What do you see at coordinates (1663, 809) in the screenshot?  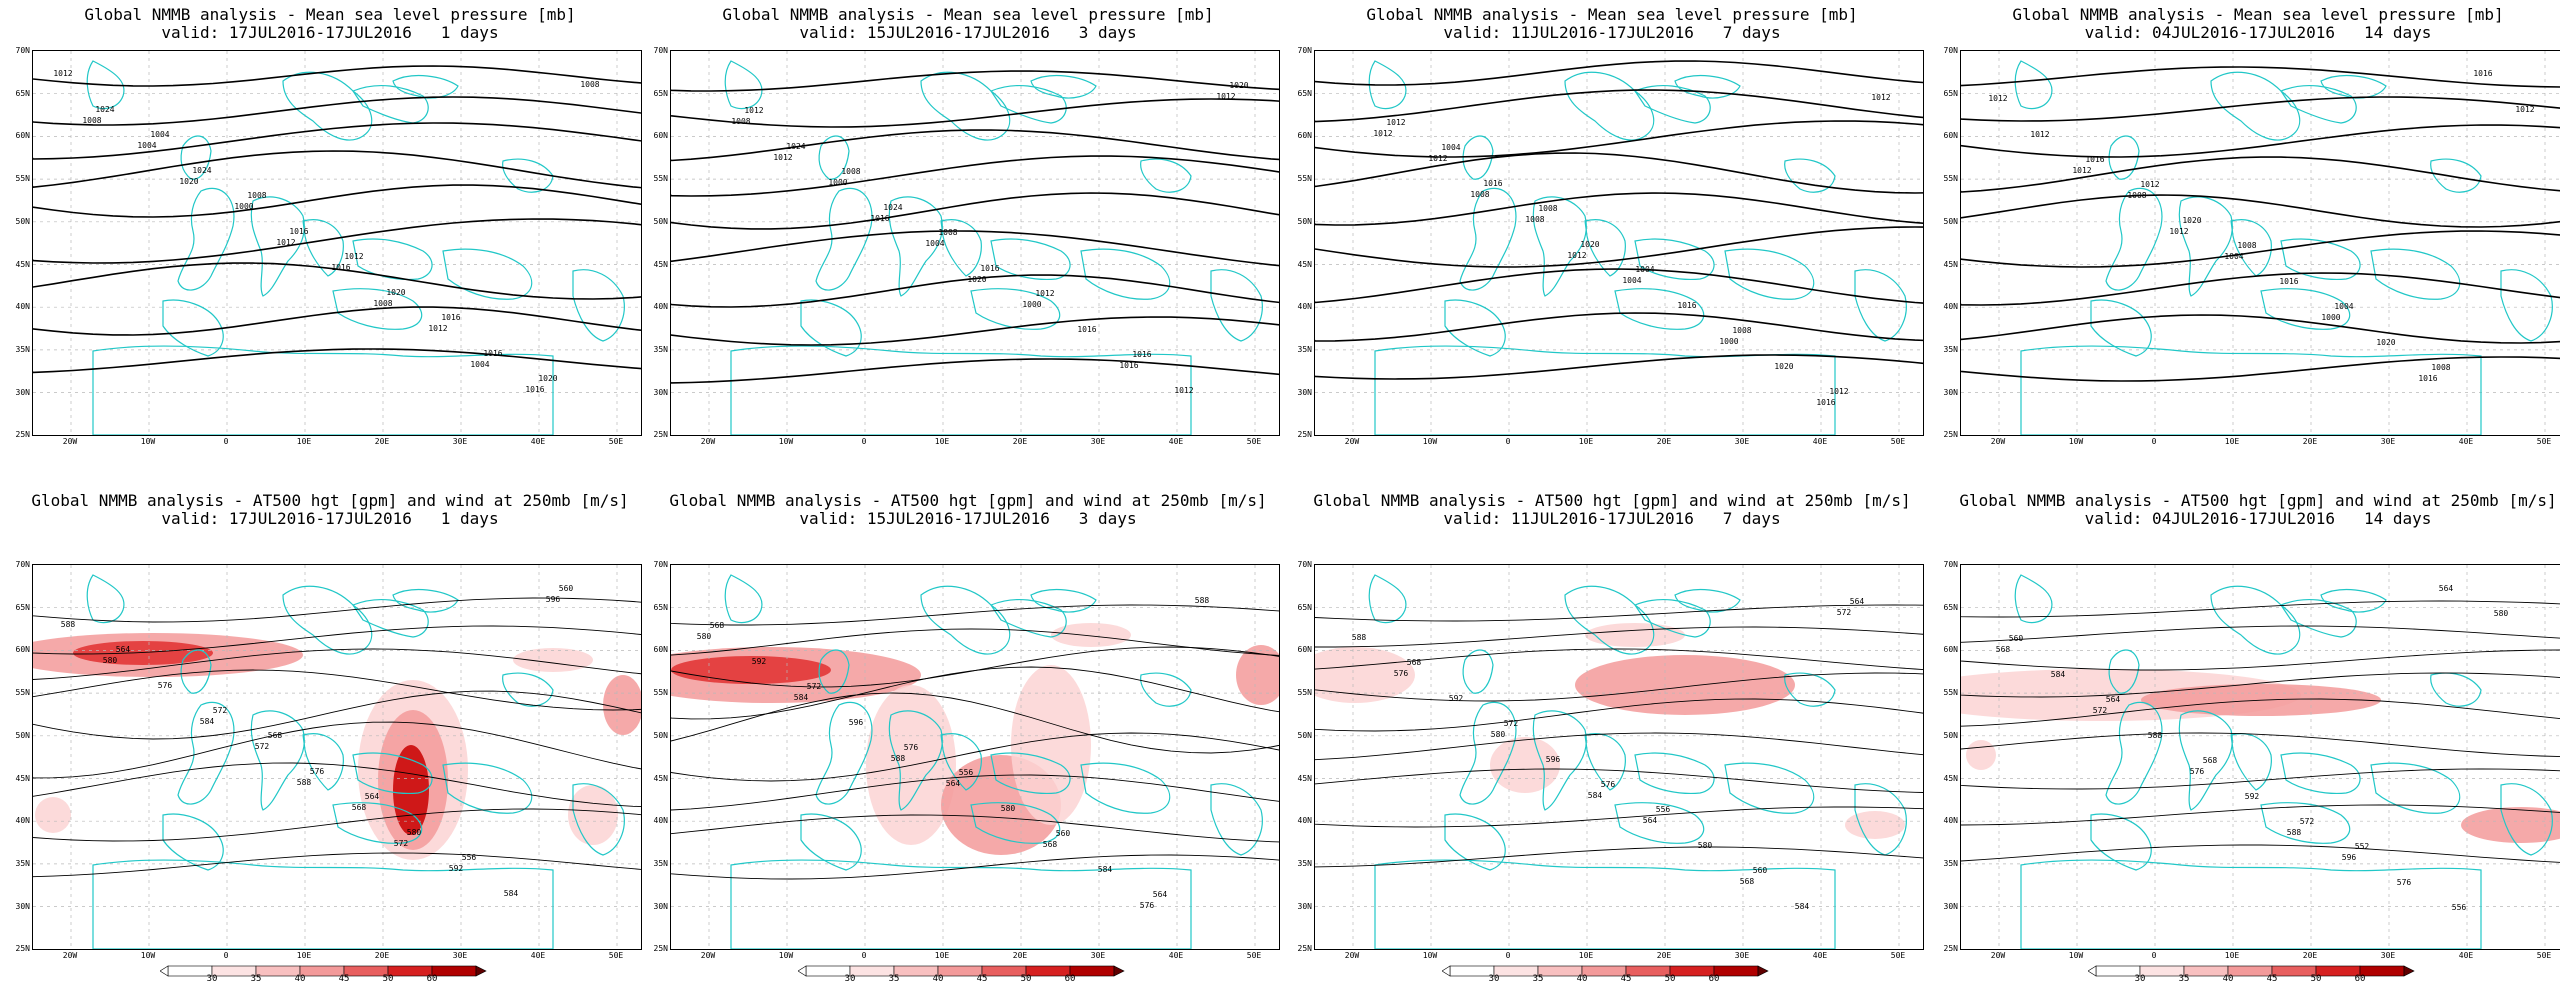 I see `contour-label: 556` at bounding box center [1663, 809].